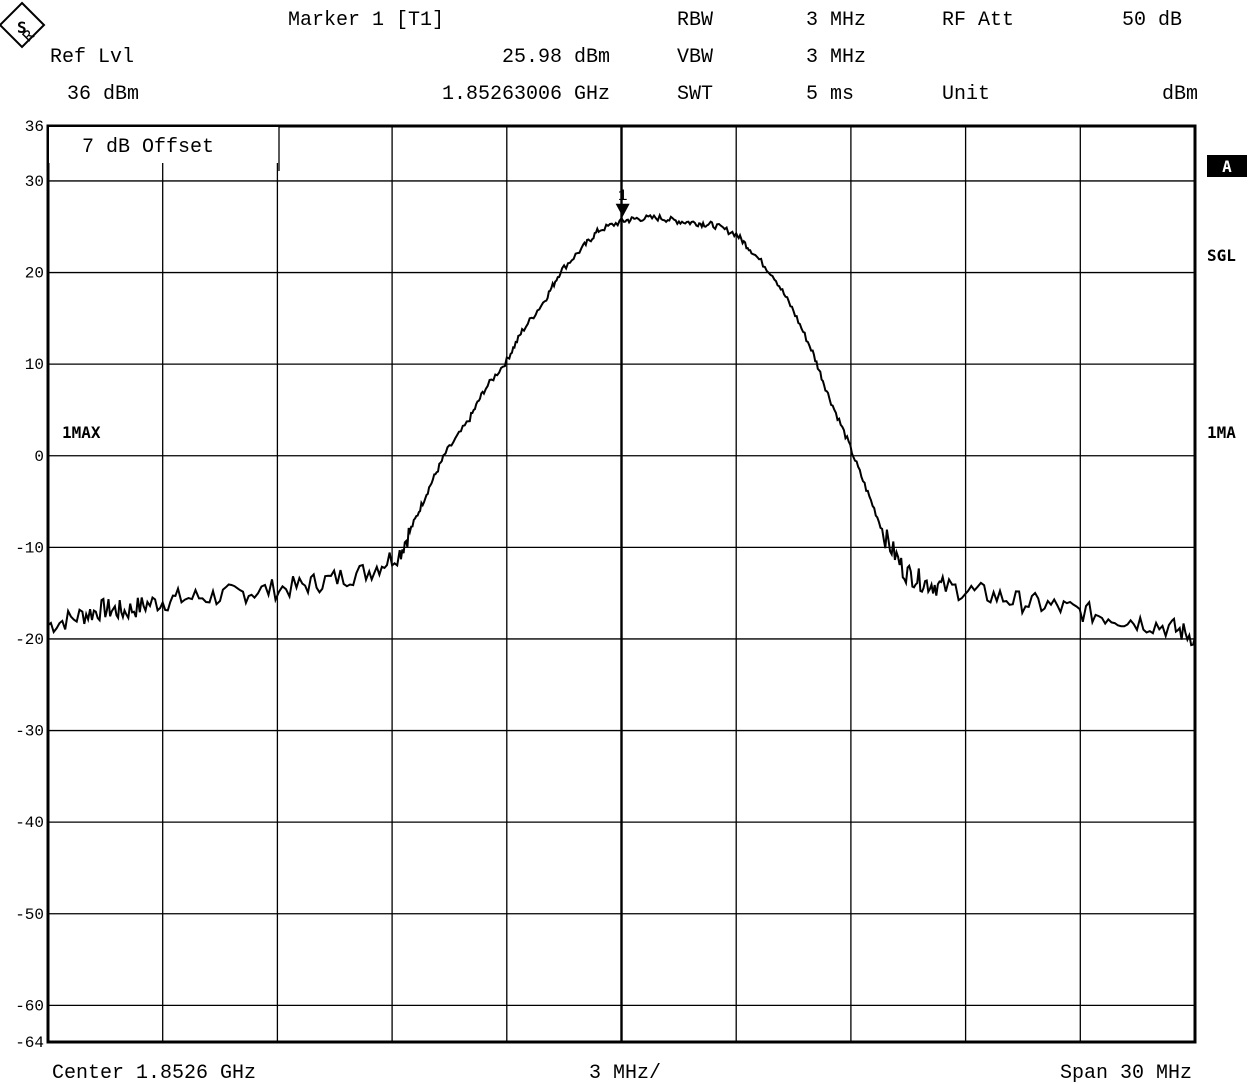  Describe the element at coordinates (623, 196) in the screenshot. I see `marker-number: 1` at that location.